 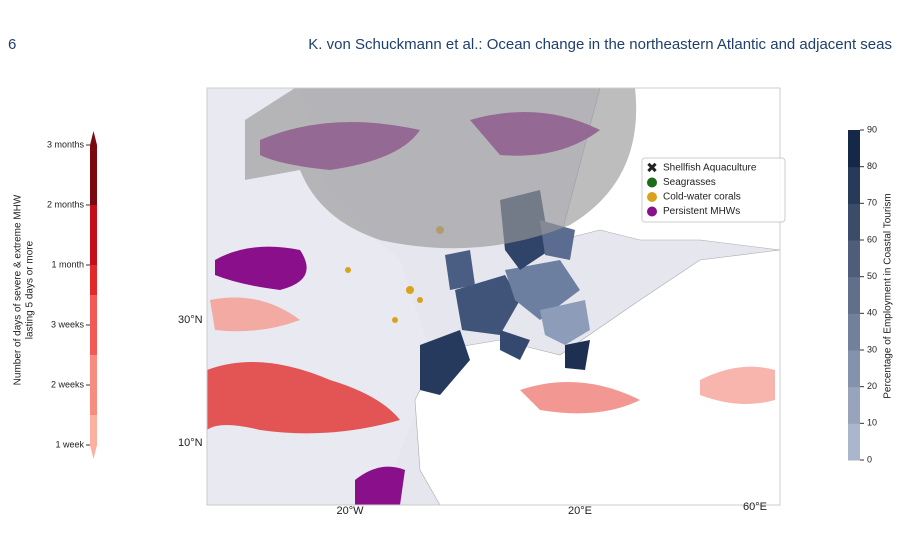 I want to click on colorbar-tick-label: 10, so click(x=872, y=423).